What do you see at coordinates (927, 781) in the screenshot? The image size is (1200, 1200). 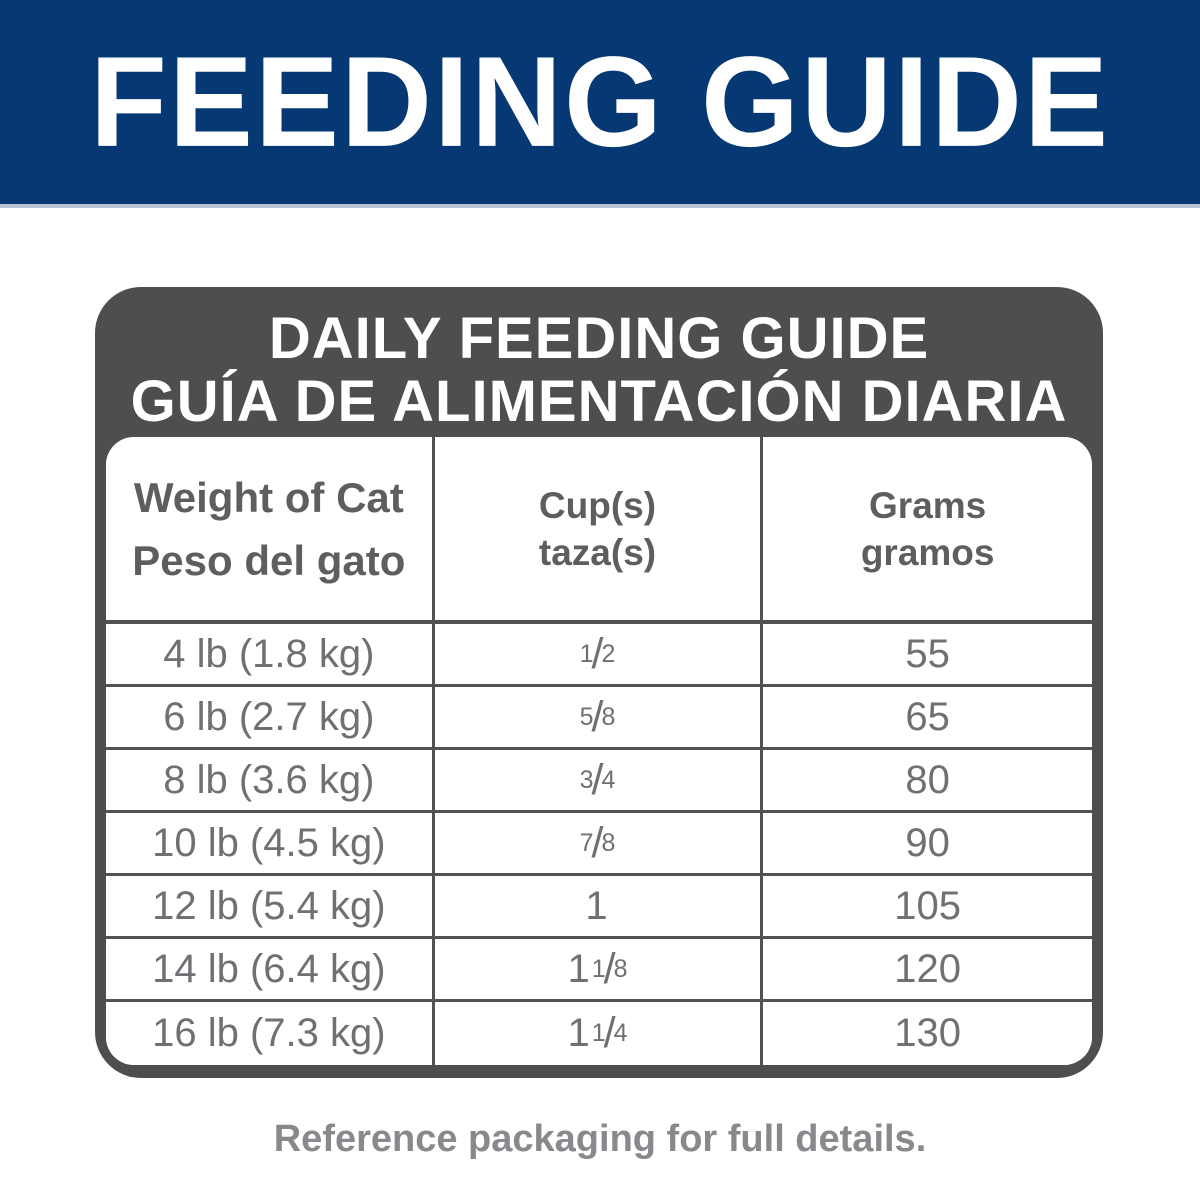 I see `grams-cell: 80` at bounding box center [927, 781].